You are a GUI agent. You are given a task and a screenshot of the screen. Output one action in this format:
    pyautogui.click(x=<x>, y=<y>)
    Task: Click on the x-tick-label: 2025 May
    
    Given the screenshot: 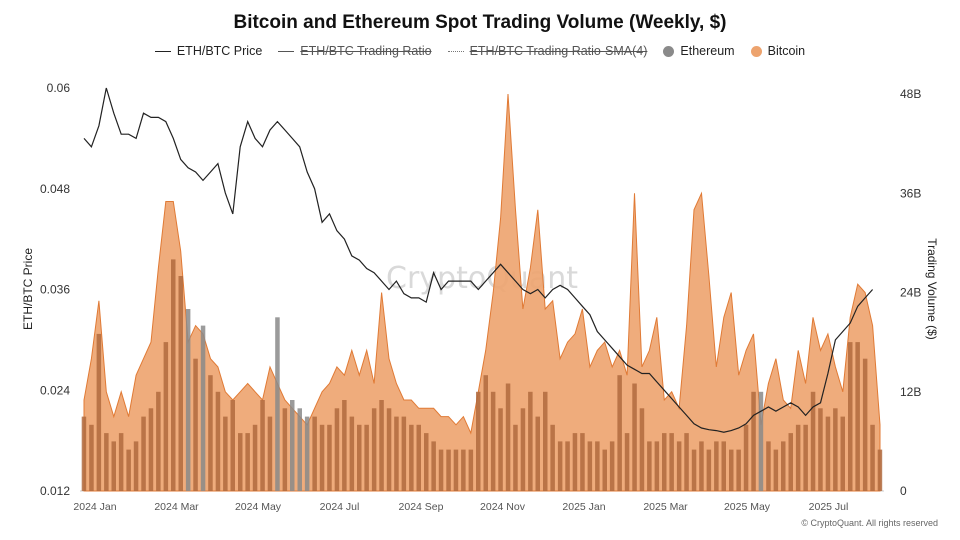 What is the action you would take?
    pyautogui.click(x=747, y=507)
    